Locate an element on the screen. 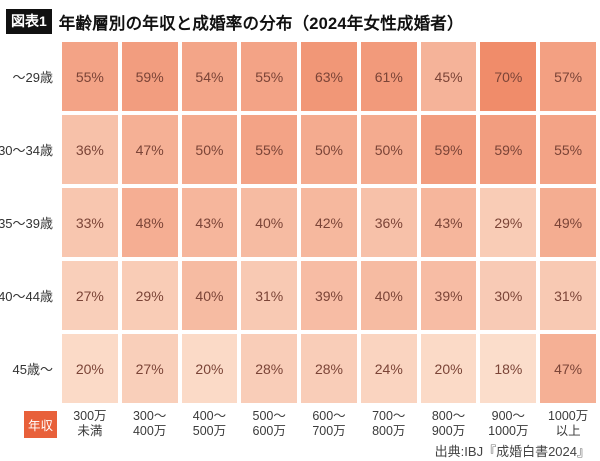 The image size is (600, 461). row-label: 40～44歳 is located at coordinates (26, 296).